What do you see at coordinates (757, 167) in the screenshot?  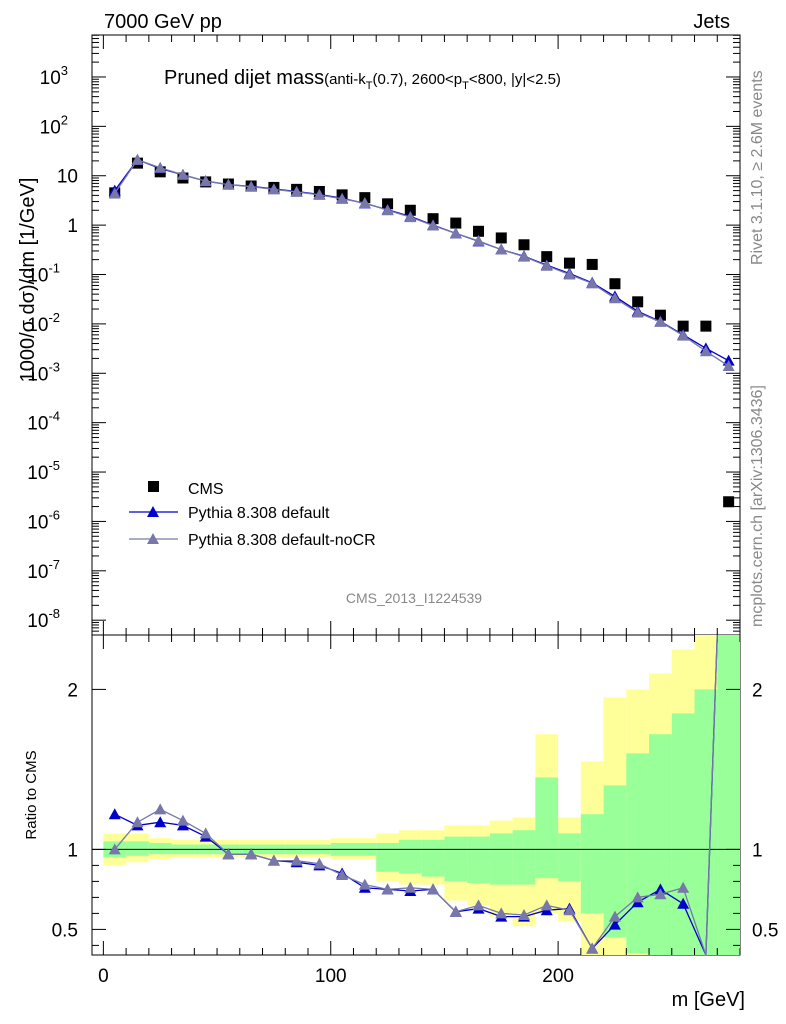 I see `rivet-label: Rivet 3.1.10, ≥ 2.6M events` at bounding box center [757, 167].